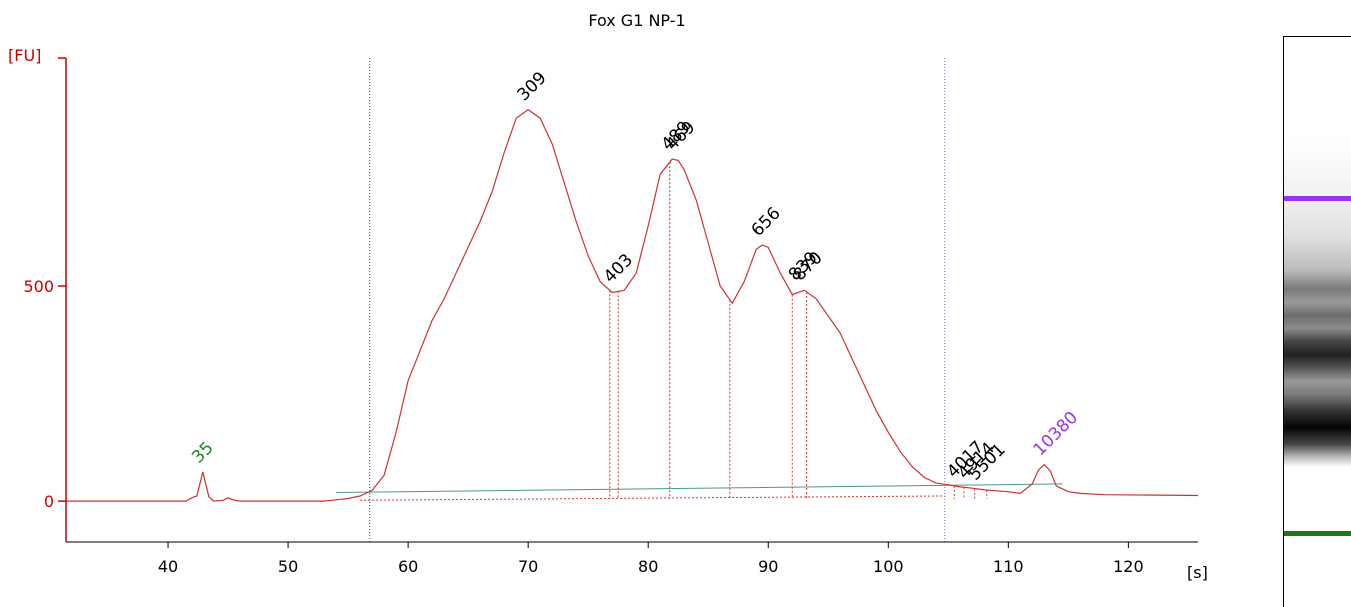 This screenshot has height=607, width=1351. What do you see at coordinates (1317, 302) in the screenshot?
I see `gel-smear` at bounding box center [1317, 302].